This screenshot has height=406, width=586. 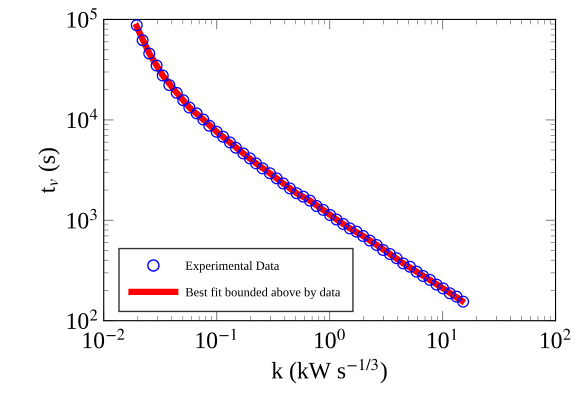 I want to click on x-tick-label: 10$^{−2}$, so click(x=104, y=338).